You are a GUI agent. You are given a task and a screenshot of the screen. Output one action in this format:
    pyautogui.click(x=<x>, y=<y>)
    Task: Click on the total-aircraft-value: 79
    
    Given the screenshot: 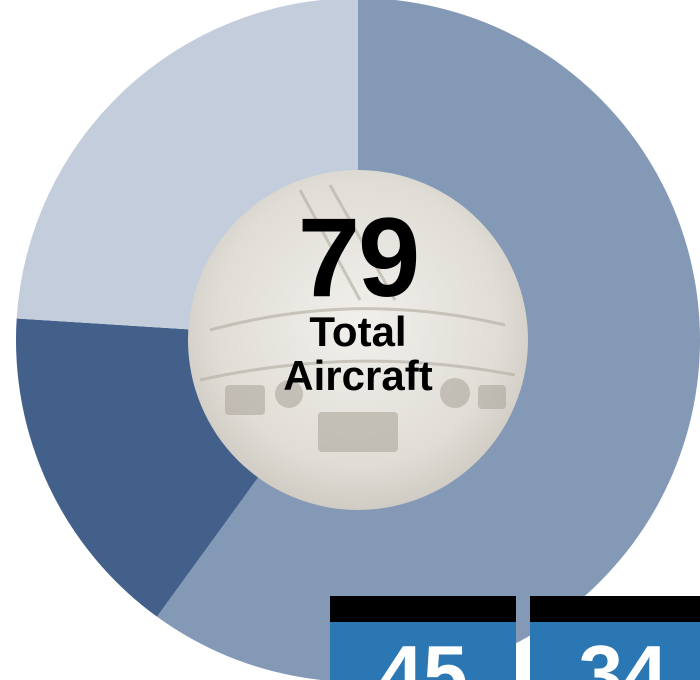 What is the action you would take?
    pyautogui.click(x=358, y=258)
    